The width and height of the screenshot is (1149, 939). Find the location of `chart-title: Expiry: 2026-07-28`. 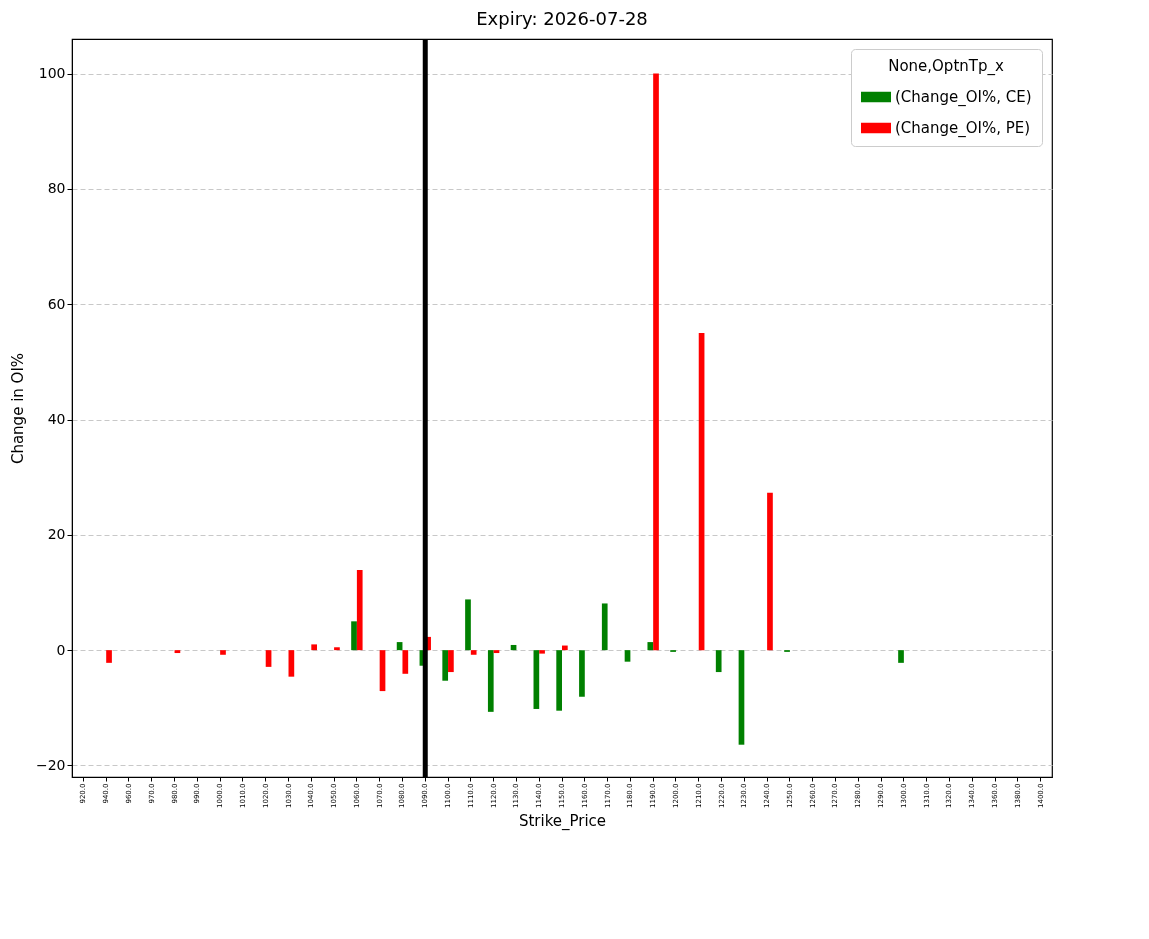

chart-title: Expiry: 2026-07-28 is located at coordinates (562, 18).